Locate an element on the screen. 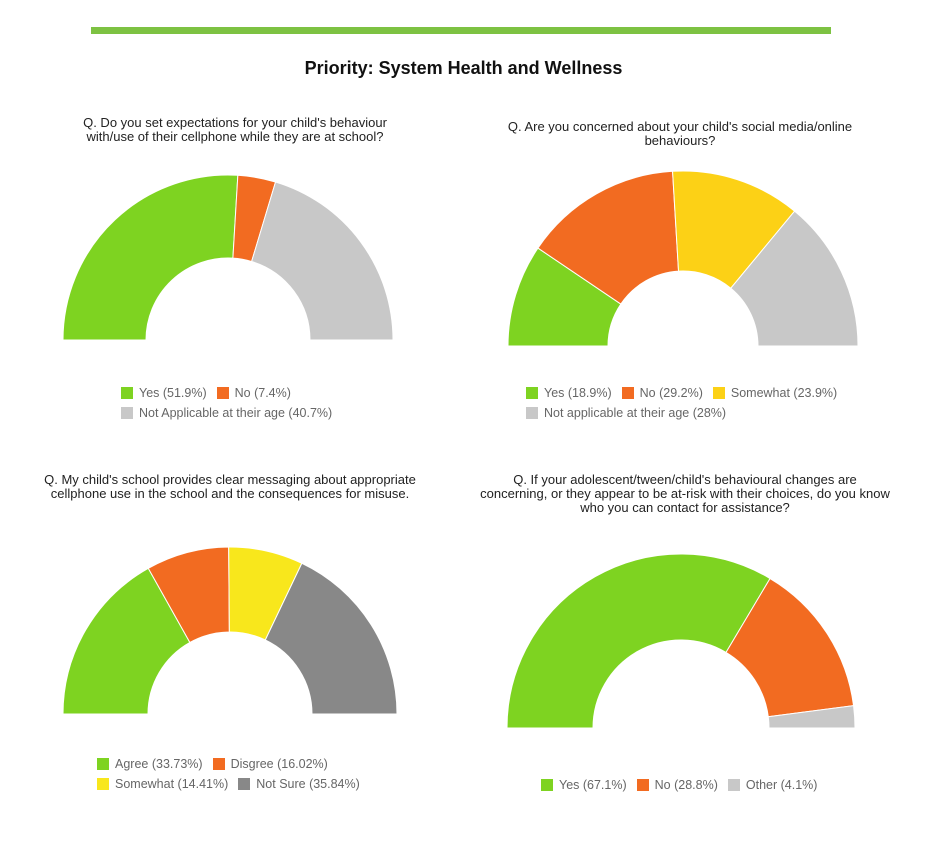 This screenshot has height=852, width=927. legend-item: Yes (51.9%) is located at coordinates (164, 393).